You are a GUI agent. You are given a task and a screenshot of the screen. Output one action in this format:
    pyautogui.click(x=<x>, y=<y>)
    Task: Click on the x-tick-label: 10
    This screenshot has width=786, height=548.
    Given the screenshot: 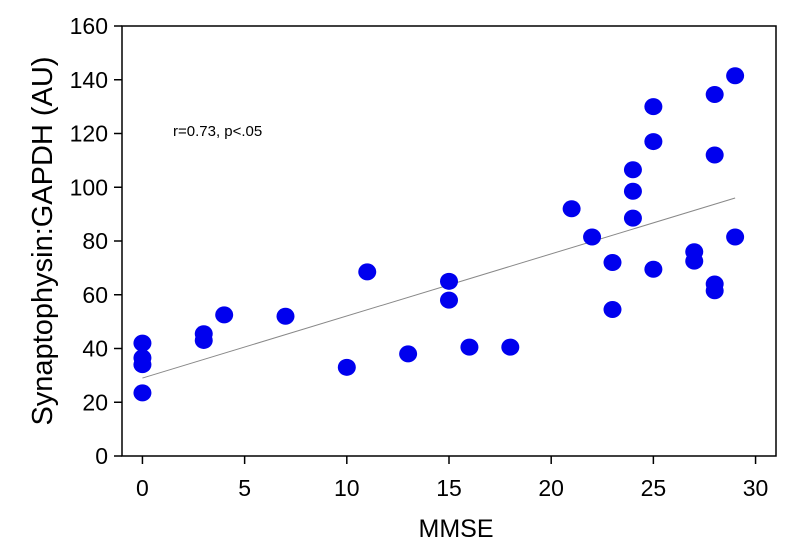 What is the action you would take?
    pyautogui.click(x=347, y=488)
    